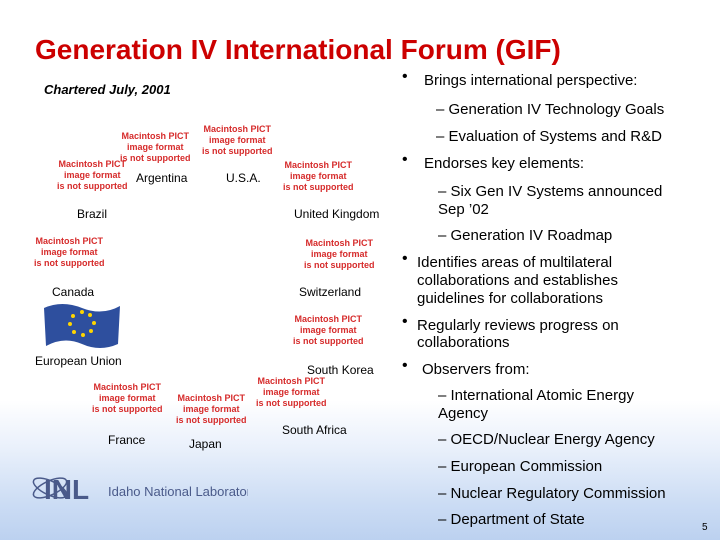 The width and height of the screenshot is (720, 540). I want to click on sub-bullet-six-systems-line1: – Six Gen IV Systems announced, so click(550, 191).